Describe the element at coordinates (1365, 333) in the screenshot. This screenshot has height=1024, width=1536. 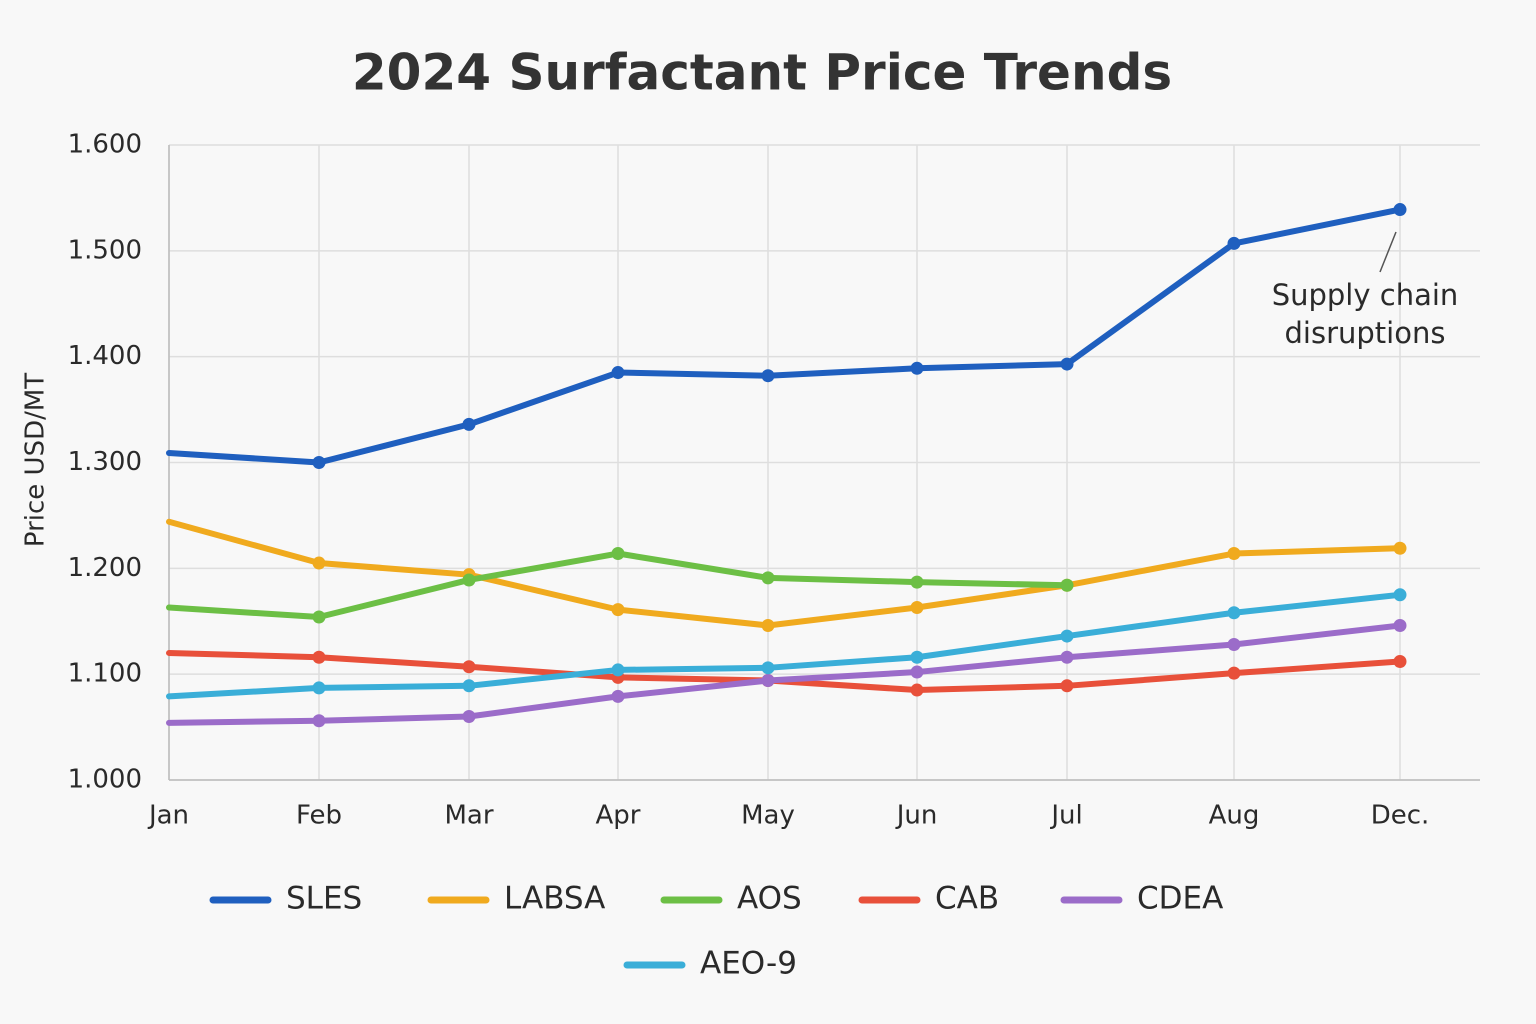
I see `annotation: disruptions` at that location.